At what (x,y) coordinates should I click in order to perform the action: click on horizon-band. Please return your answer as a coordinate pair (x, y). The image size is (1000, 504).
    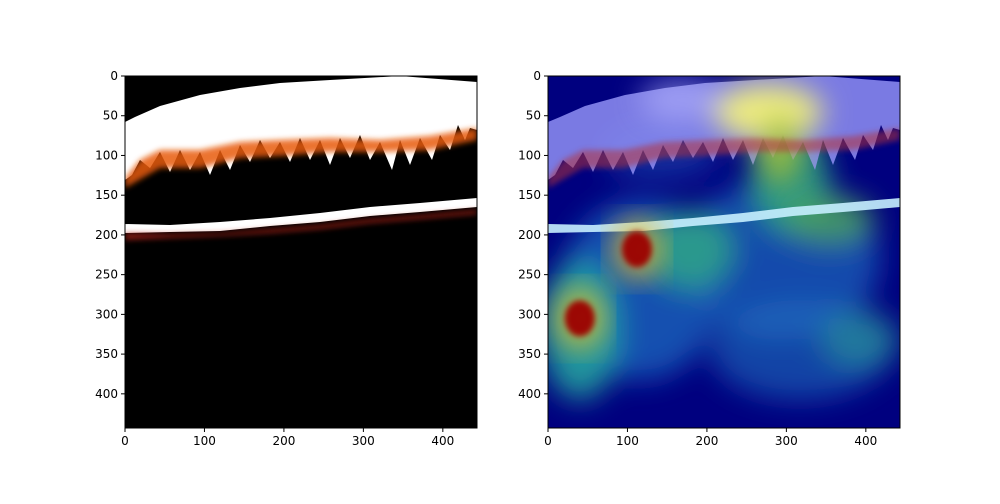
    Looking at the image, I should click on (301, 215).